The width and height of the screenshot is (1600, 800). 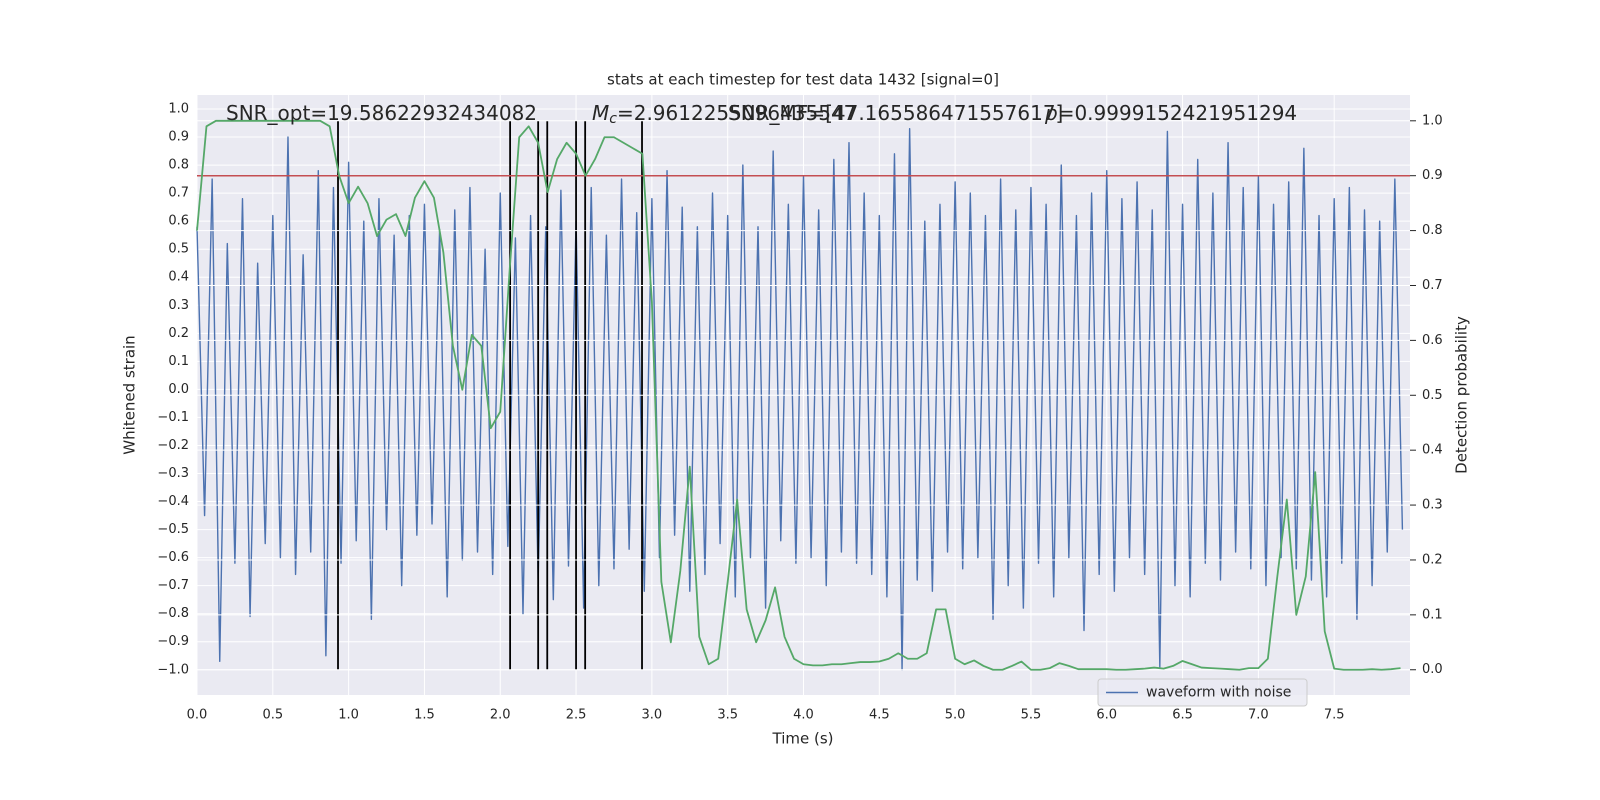 I want to click on x-tick-label: 7.0, so click(x=1258, y=715).